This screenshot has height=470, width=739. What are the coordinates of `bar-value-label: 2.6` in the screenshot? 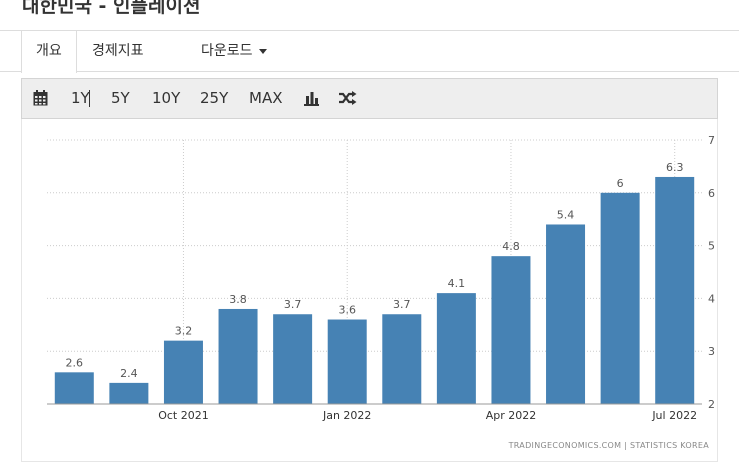 It's located at (75, 362).